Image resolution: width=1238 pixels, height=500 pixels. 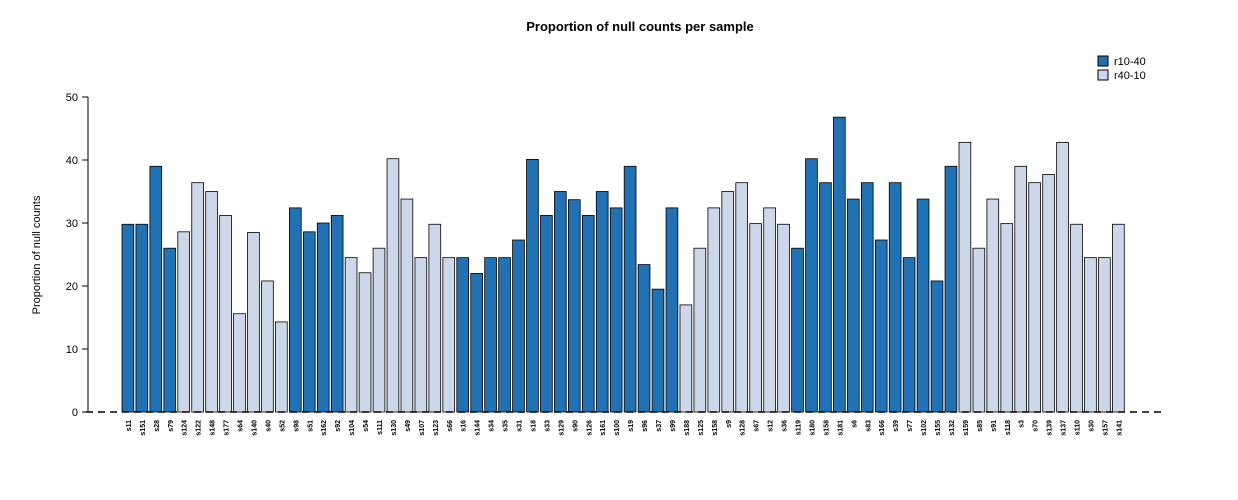 I want to click on bar-s162, so click(x=323, y=317).